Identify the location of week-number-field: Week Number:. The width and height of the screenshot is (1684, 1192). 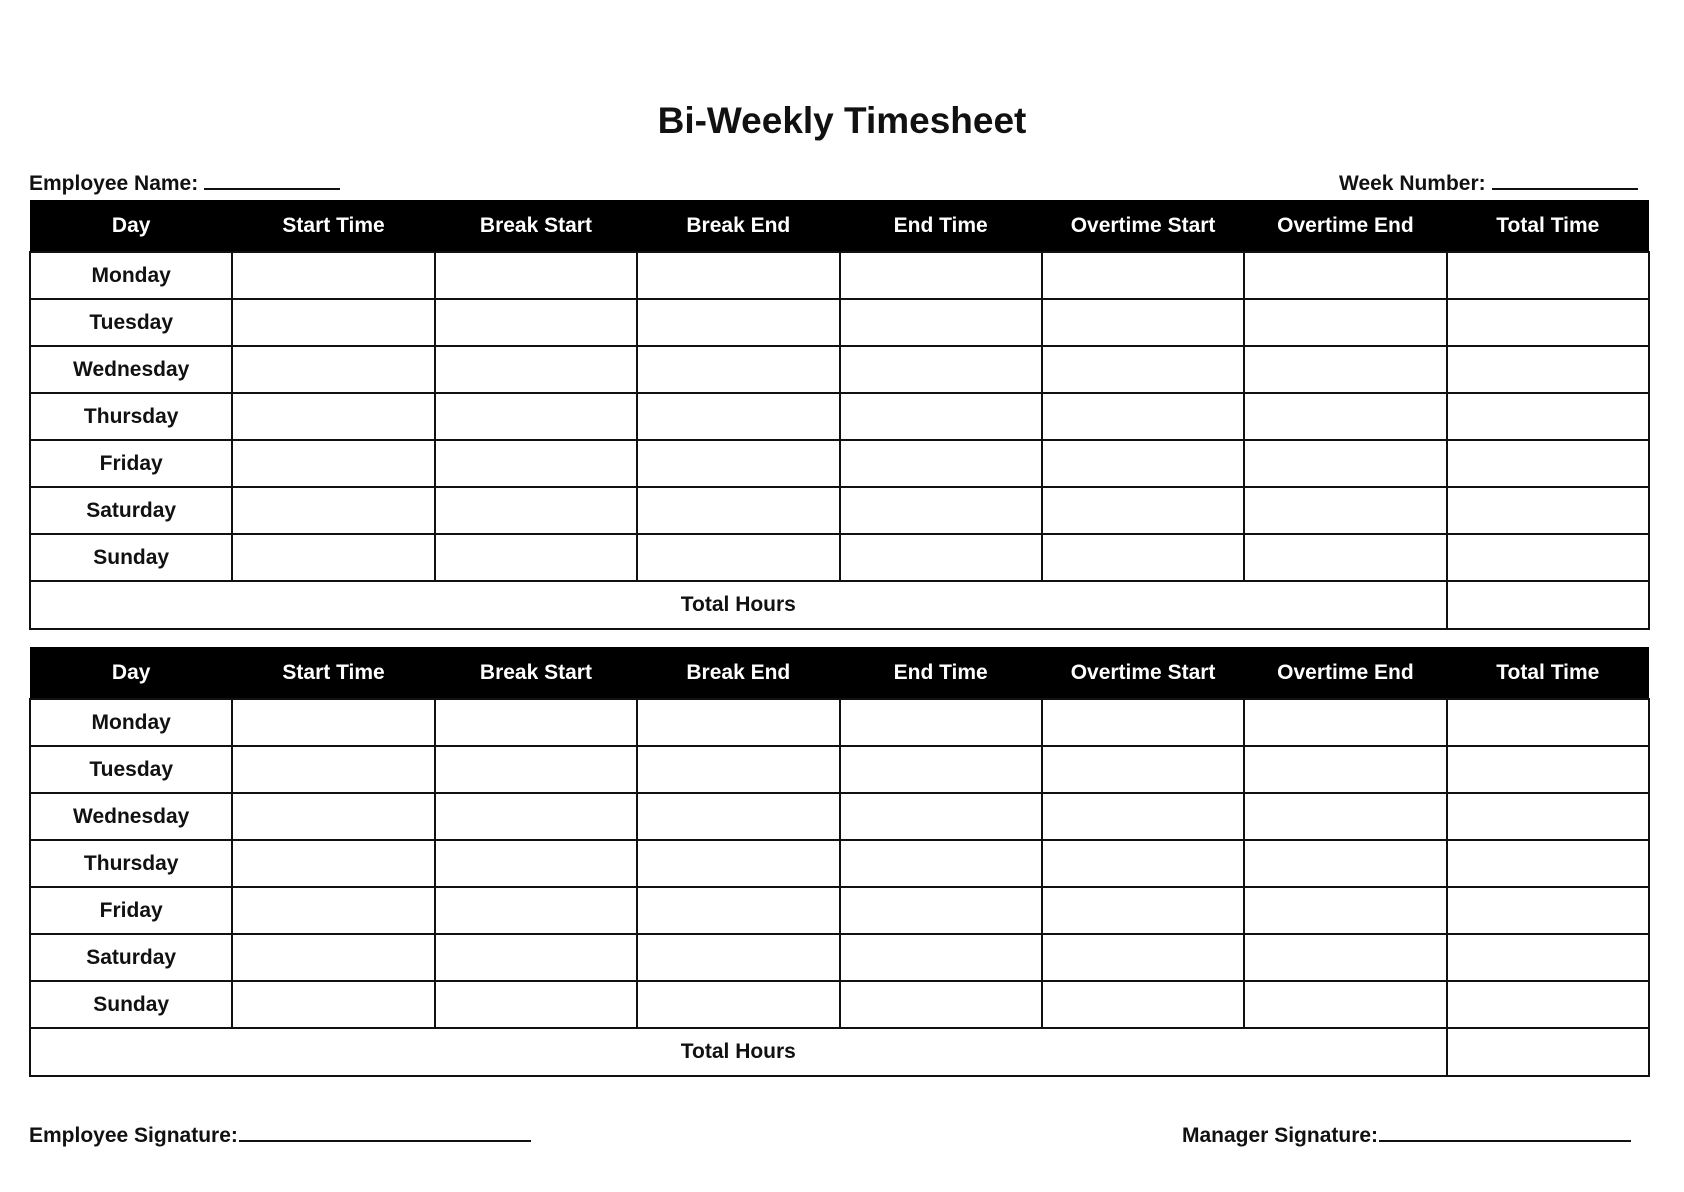
(1488, 184).